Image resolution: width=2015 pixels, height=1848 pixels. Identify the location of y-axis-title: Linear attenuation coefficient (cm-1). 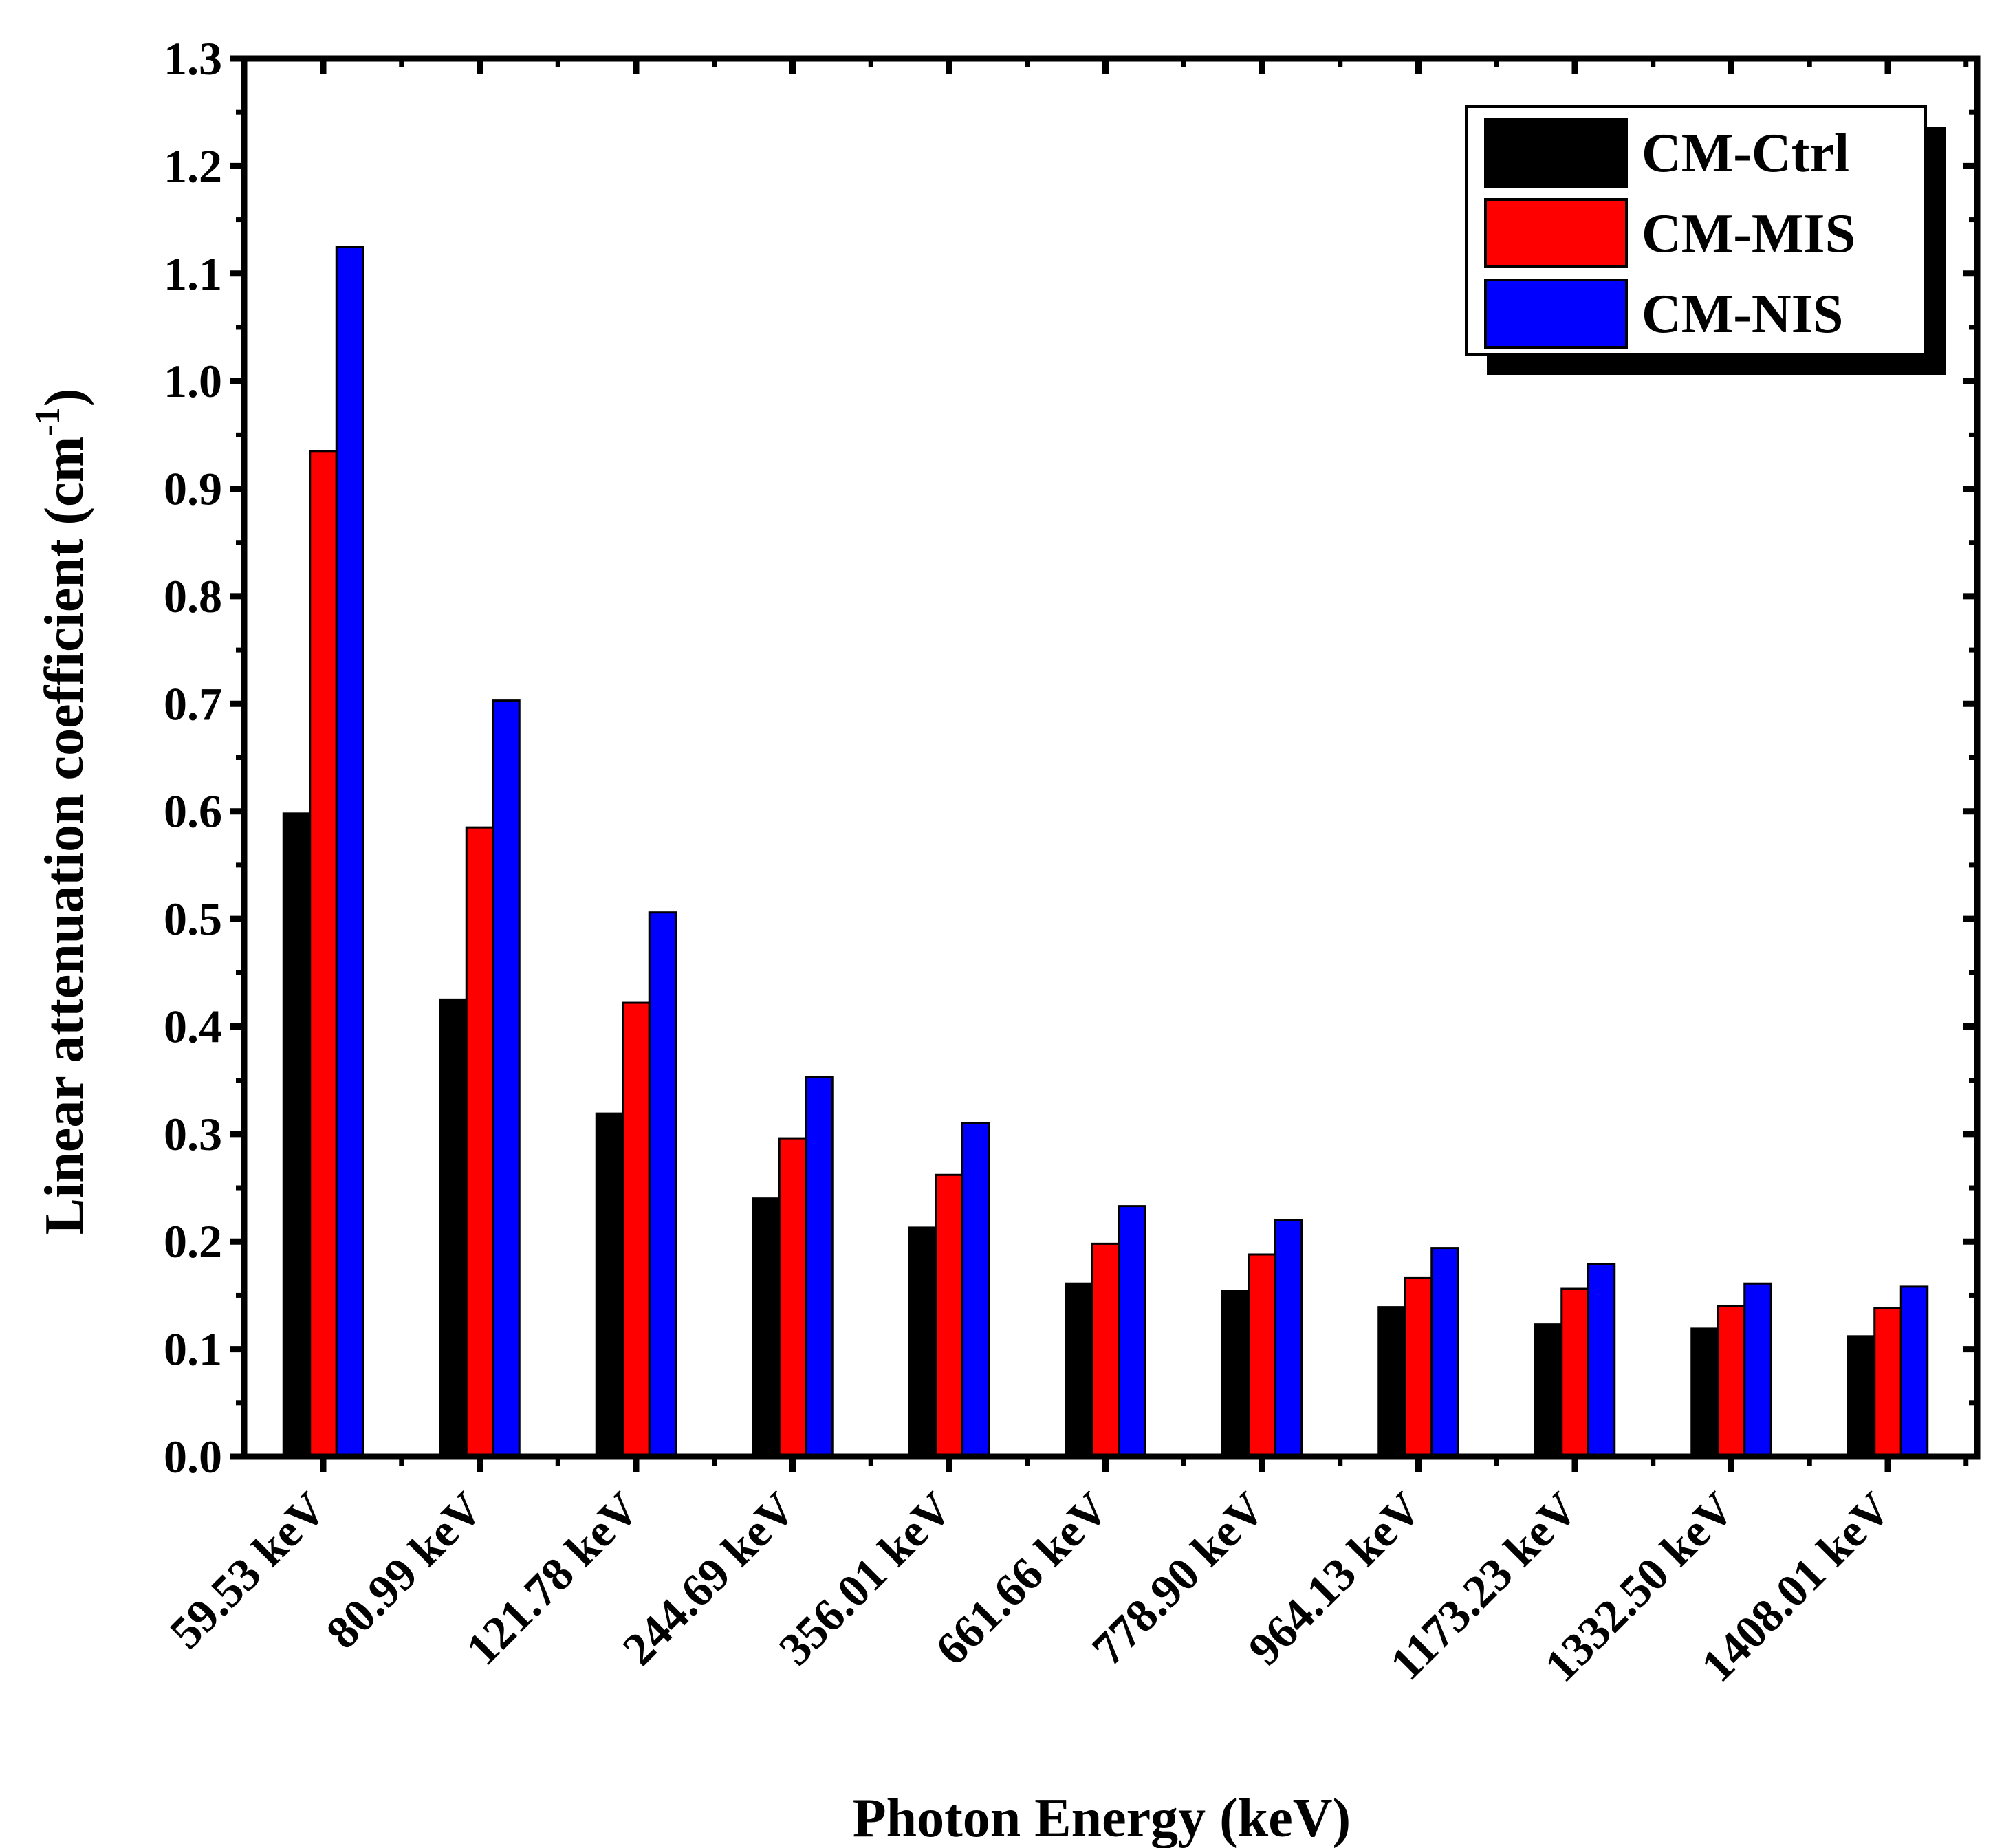
(61, 812).